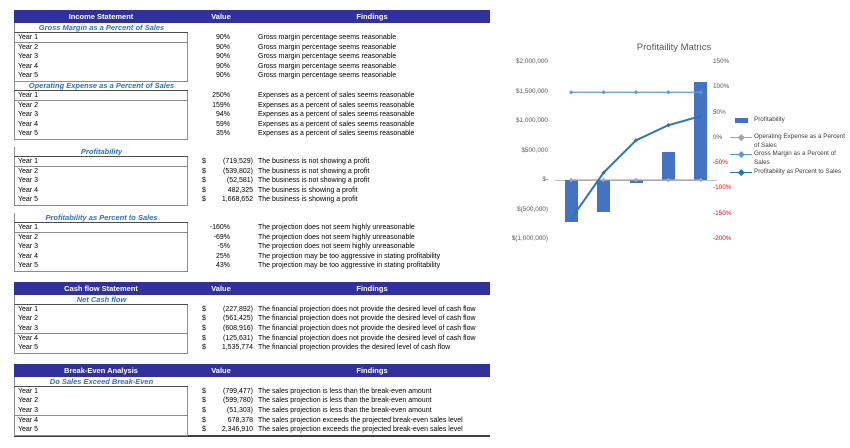  What do you see at coordinates (221, 105) in the screenshot?
I see `value-cell: 159%` at bounding box center [221, 105].